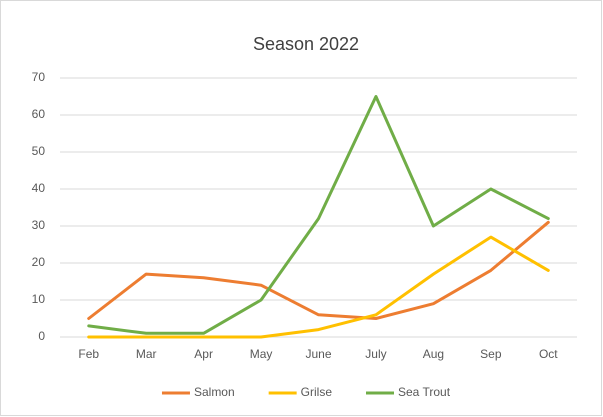 This screenshot has width=603, height=417. What do you see at coordinates (375, 354) in the screenshot?
I see `x-tick-label: July` at bounding box center [375, 354].